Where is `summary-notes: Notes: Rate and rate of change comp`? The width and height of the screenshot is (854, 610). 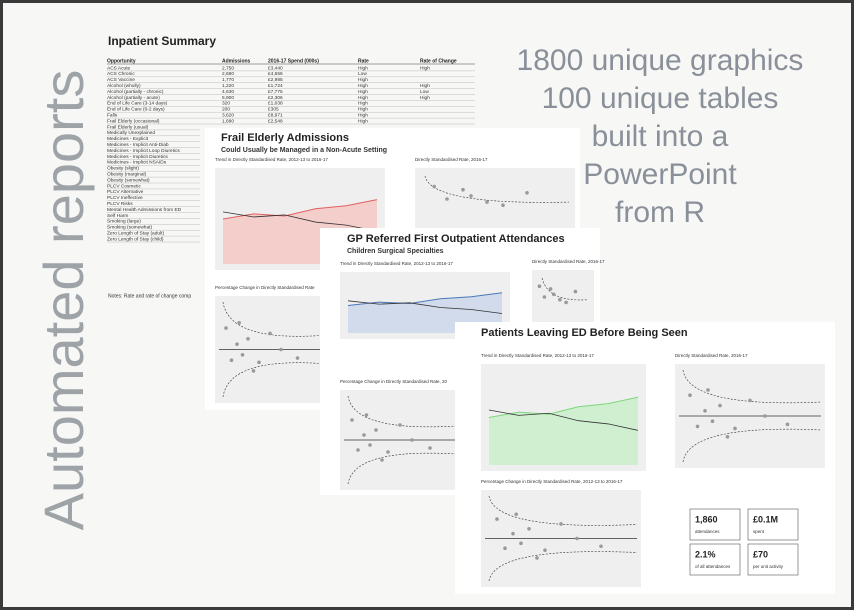
summary-notes: Notes: Rate and rate of change comp is located at coordinates (149, 296).